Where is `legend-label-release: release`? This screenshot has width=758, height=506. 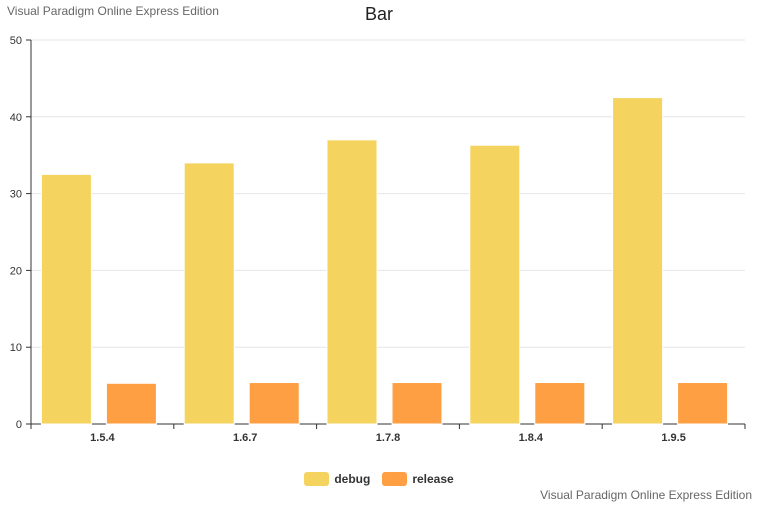 legend-label-release: release is located at coordinates (433, 479).